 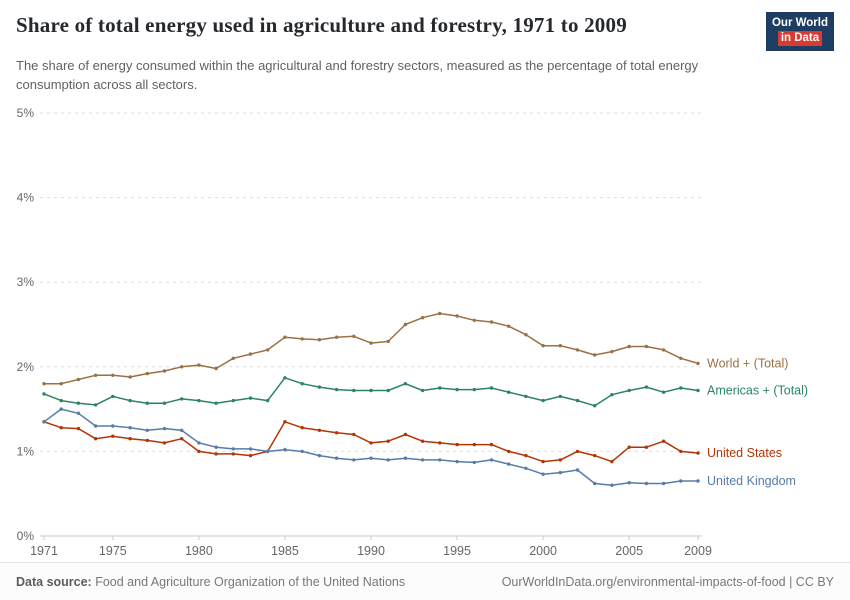 I want to click on owid-logo: Our World in Data, so click(x=799, y=31).